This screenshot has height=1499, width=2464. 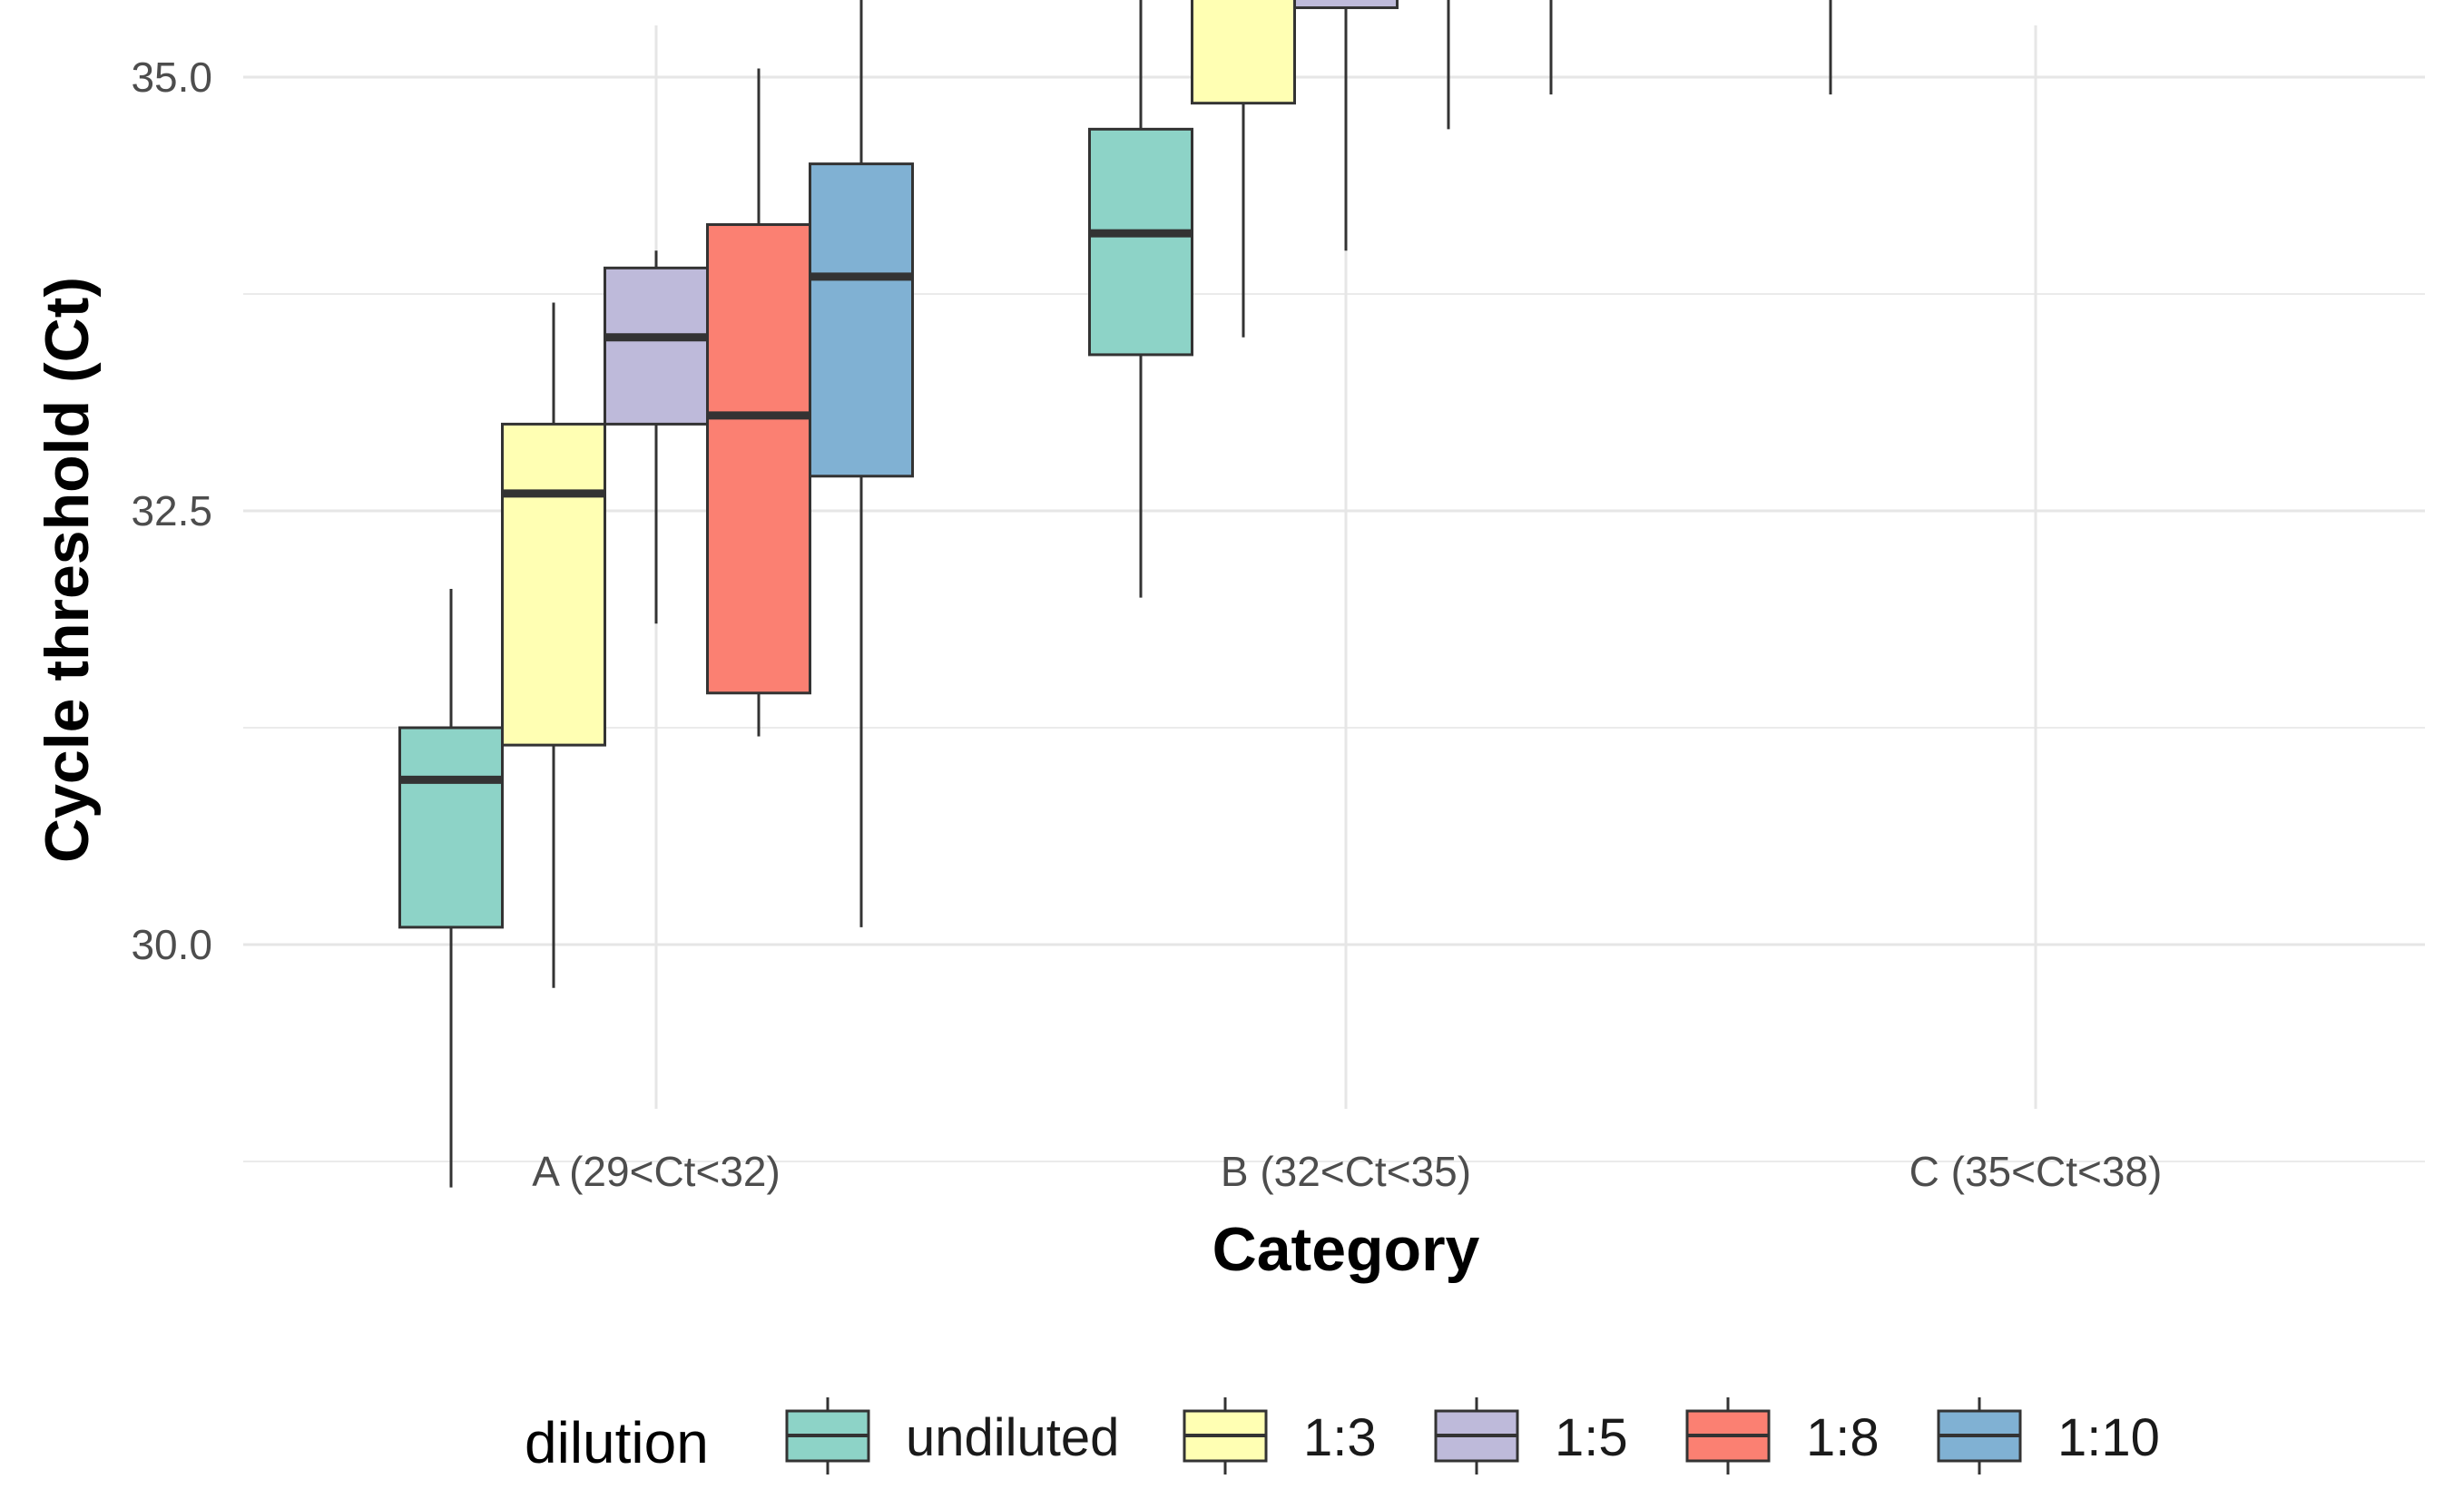 I want to click on y-tick-label: 35.0, so click(x=171, y=77).